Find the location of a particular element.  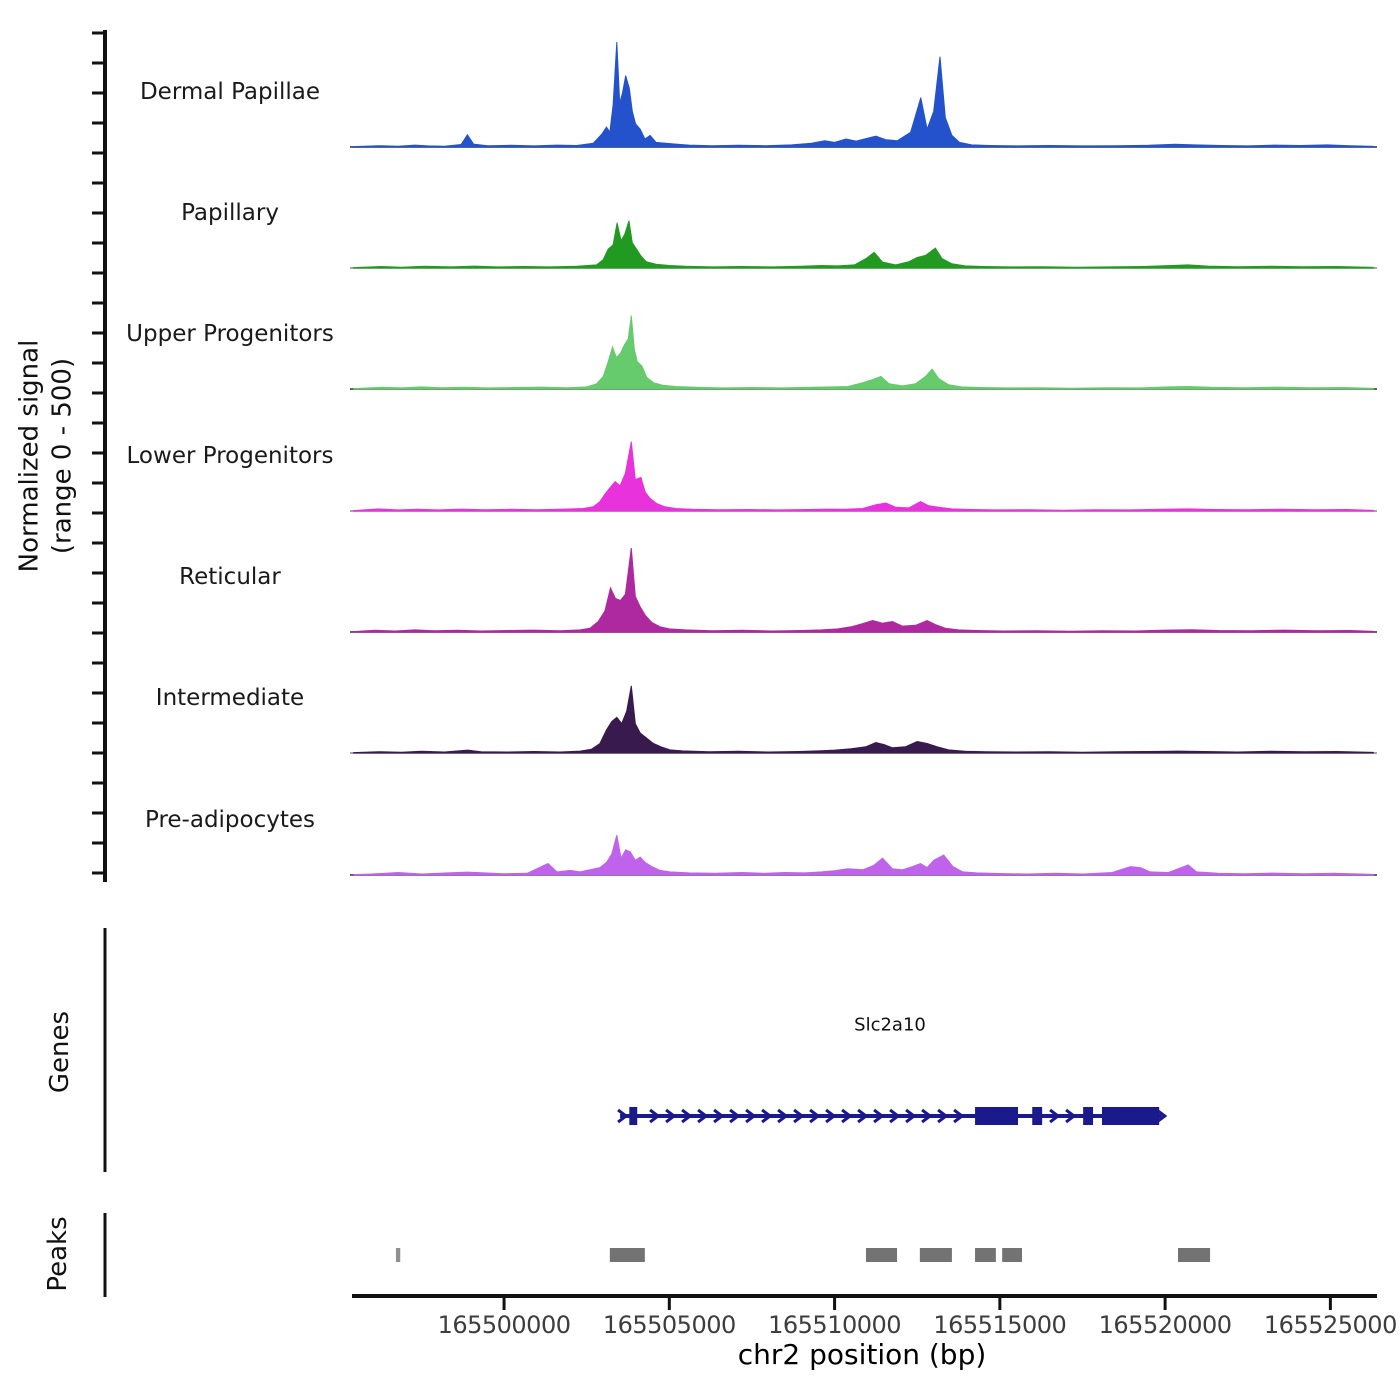

signal-area-reticular is located at coordinates (863, 590).